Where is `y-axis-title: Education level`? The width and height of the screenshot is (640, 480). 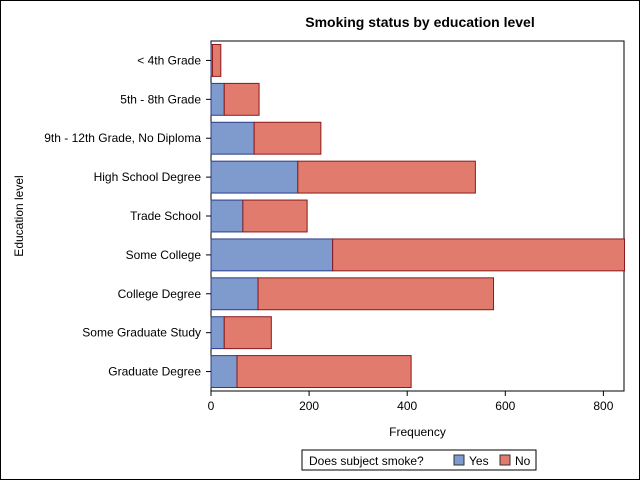
y-axis-title: Education level is located at coordinates (19, 215).